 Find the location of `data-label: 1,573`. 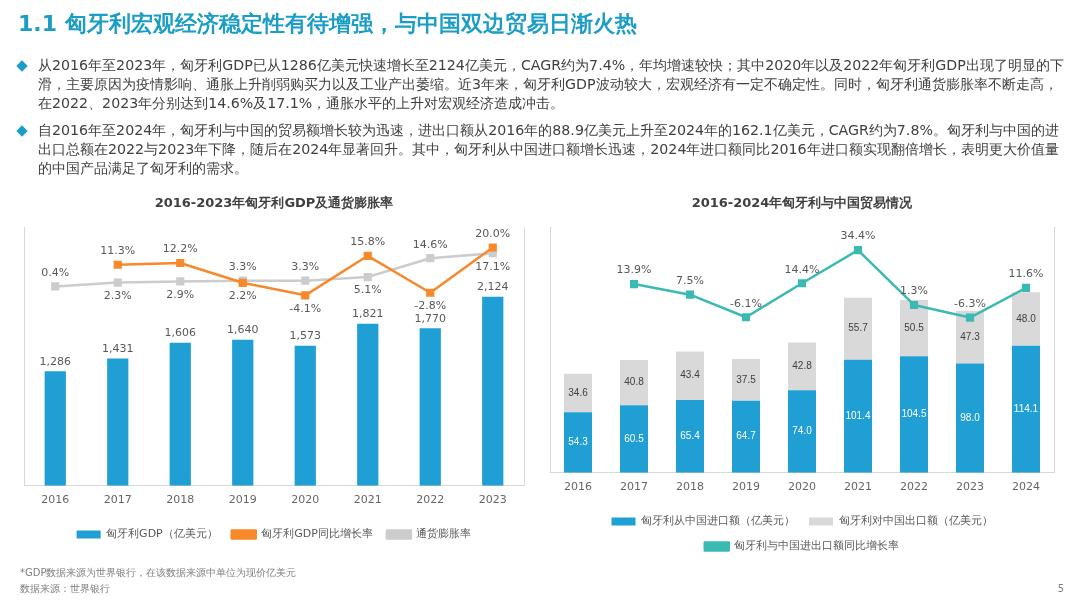

data-label: 1,573 is located at coordinates (305, 336).